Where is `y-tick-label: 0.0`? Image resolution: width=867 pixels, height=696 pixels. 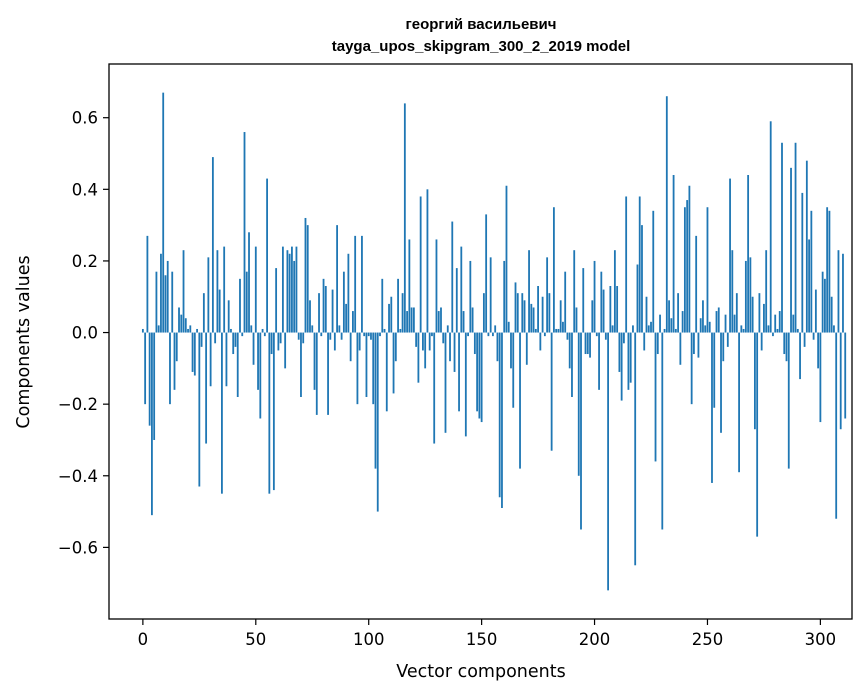 y-tick-label: 0.0 is located at coordinates (85, 333).